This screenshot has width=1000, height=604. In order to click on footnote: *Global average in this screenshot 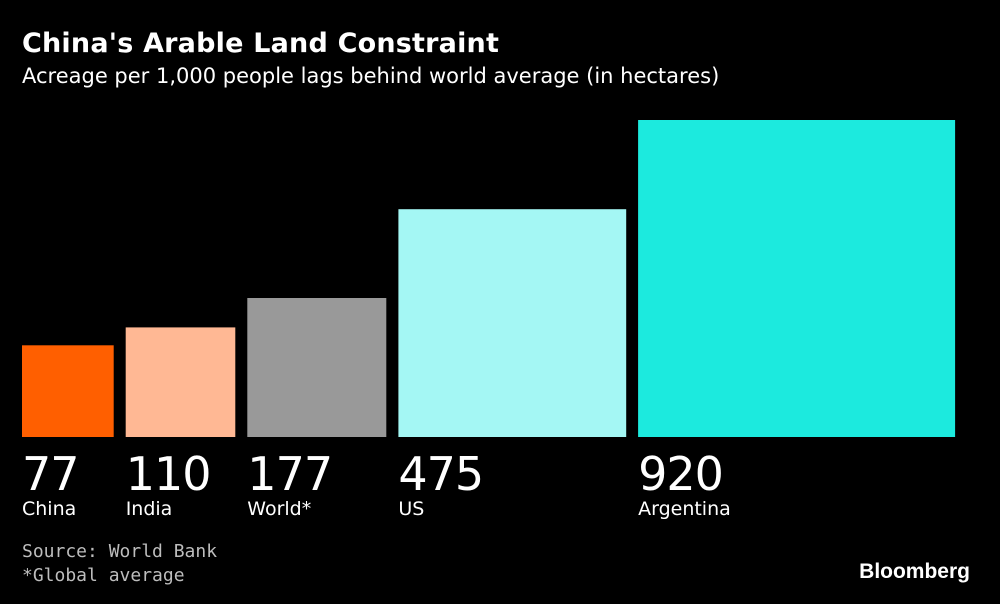, I will do `click(103, 575)`.